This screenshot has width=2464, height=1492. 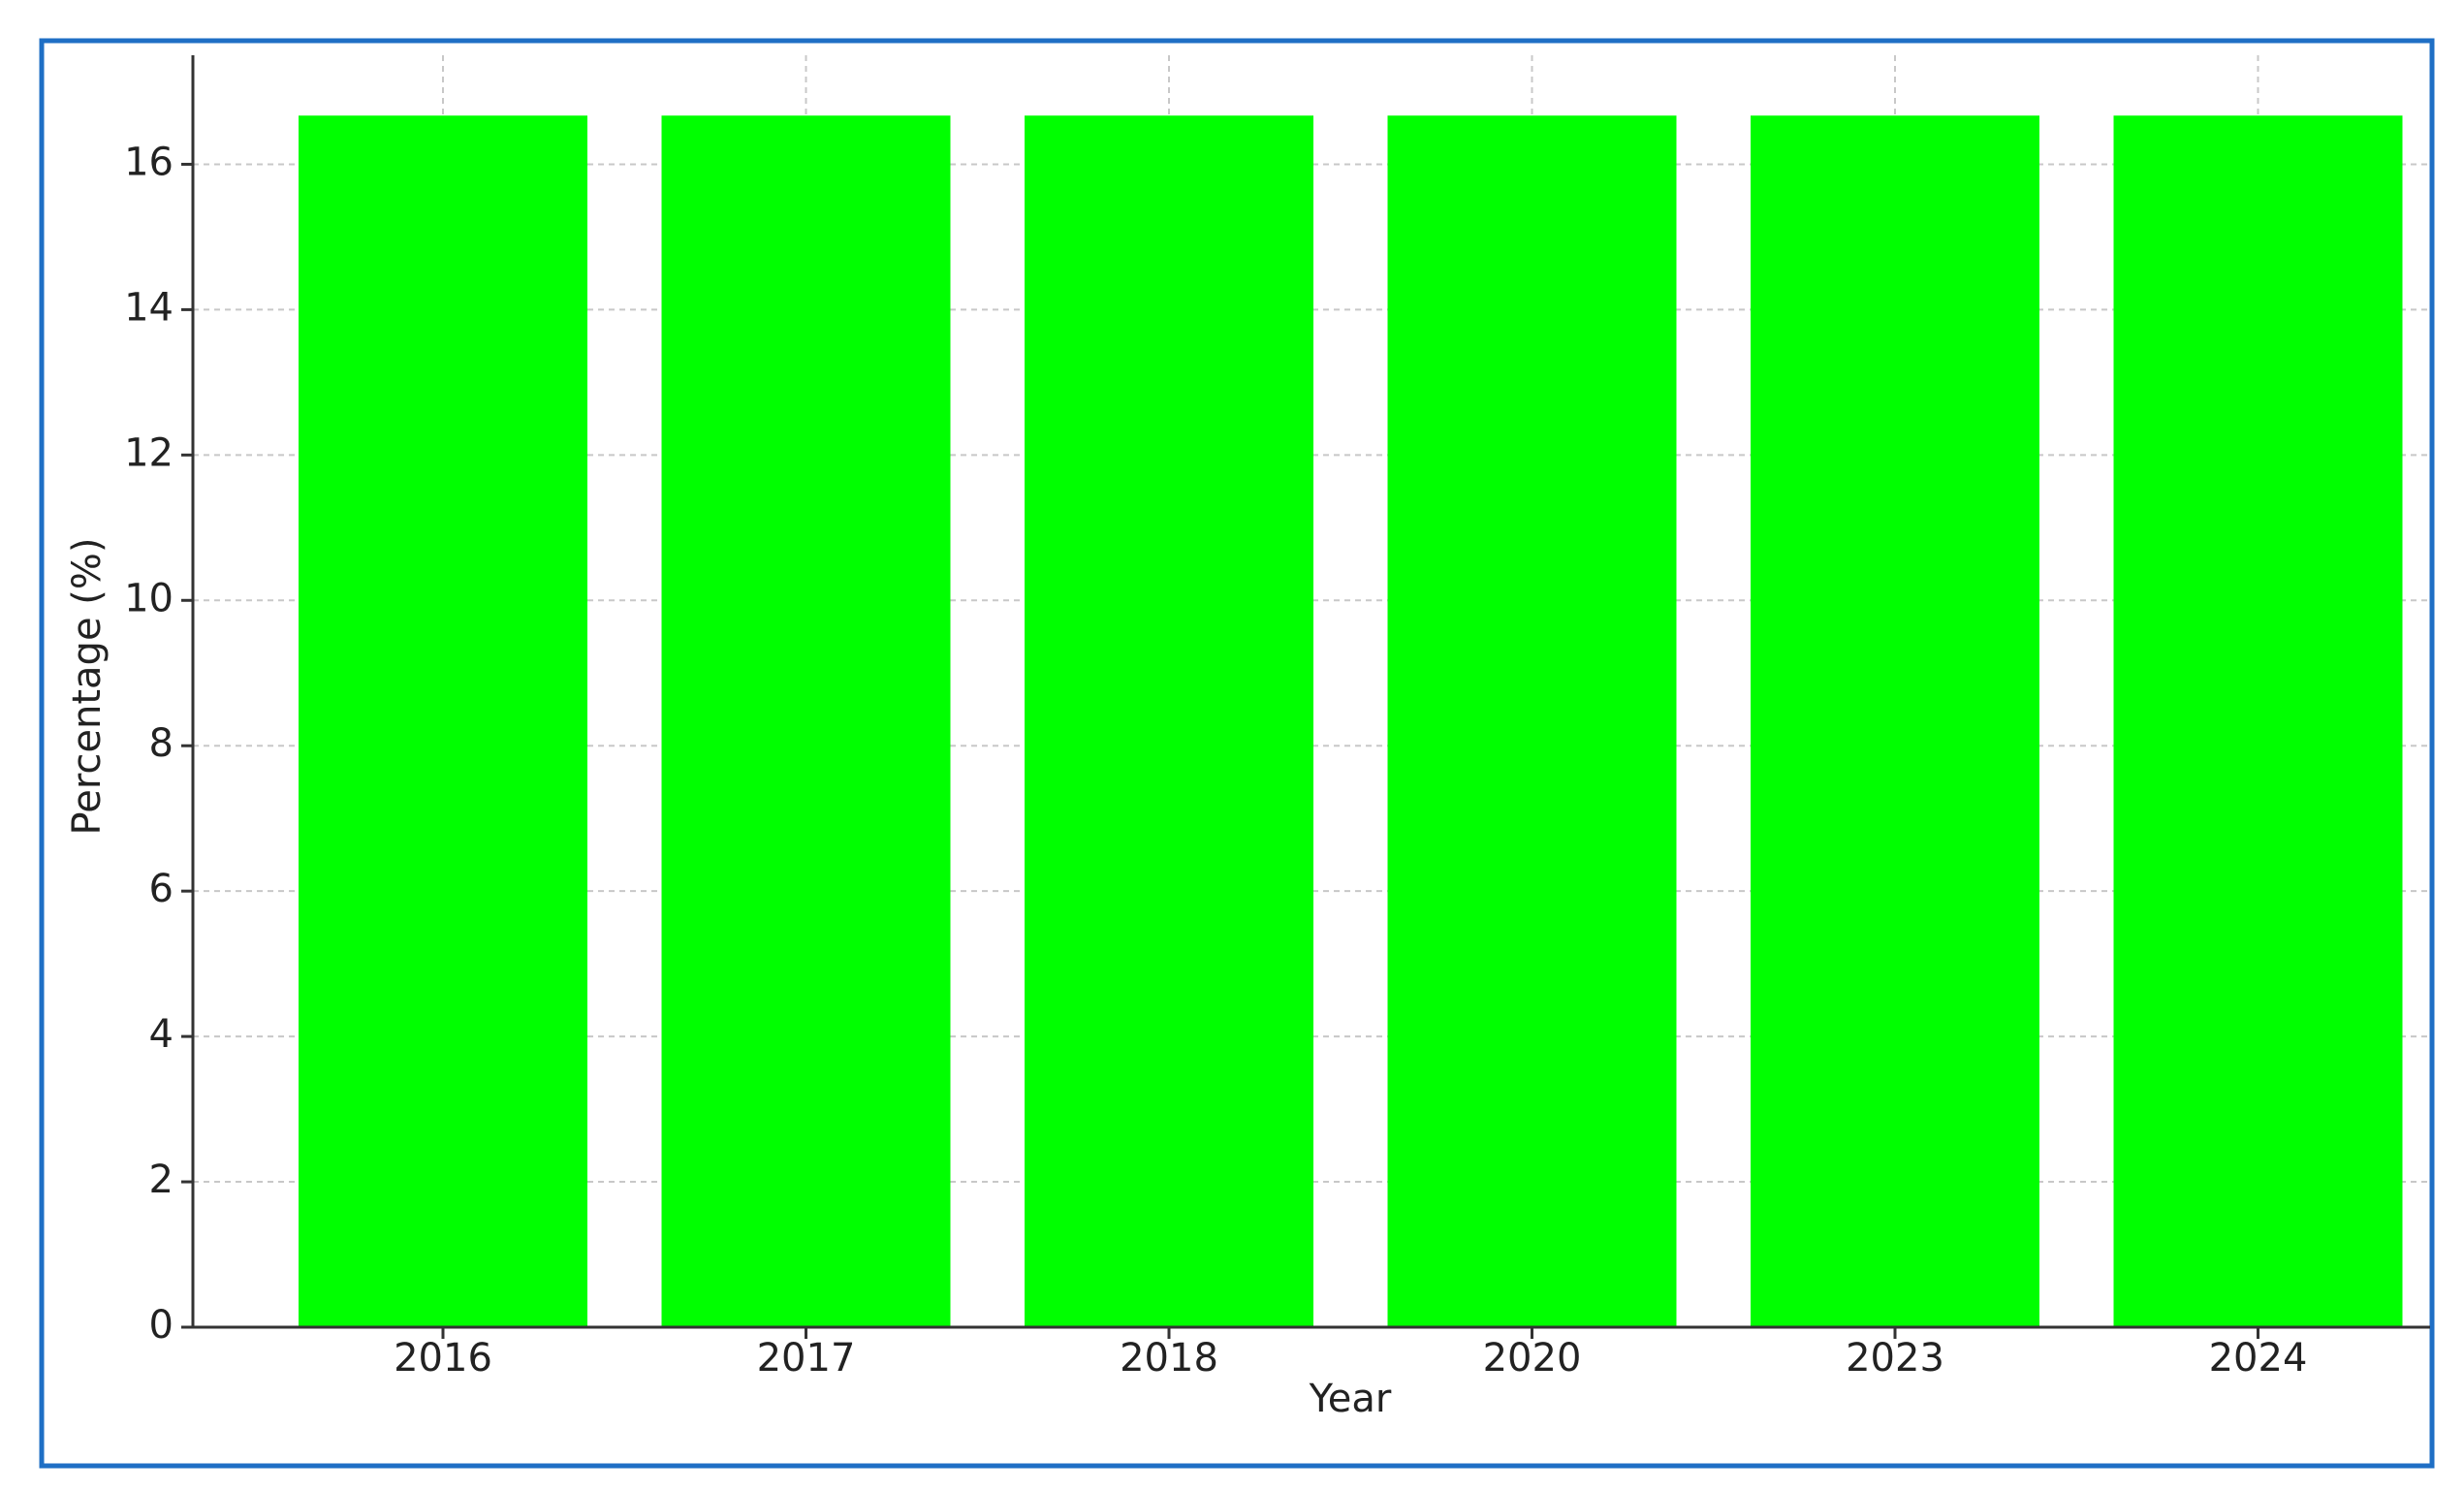 I want to click on x-tick-label: 2023, so click(x=1895, y=1358).